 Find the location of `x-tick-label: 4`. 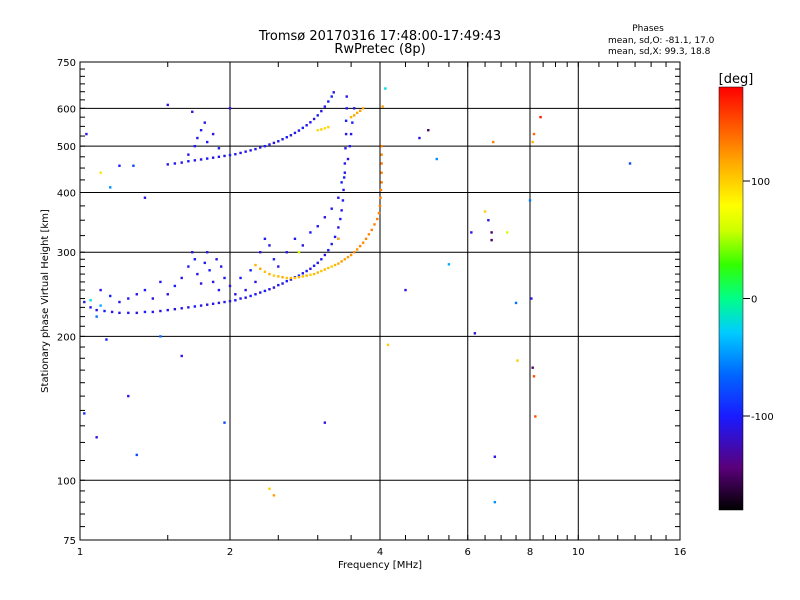

x-tick-label: 4 is located at coordinates (380, 552).